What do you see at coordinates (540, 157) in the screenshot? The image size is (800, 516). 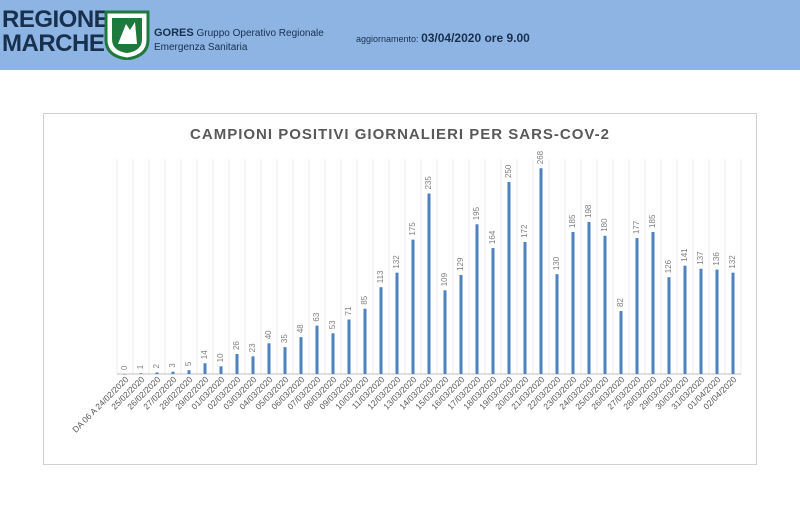 I see `data-label: 268` at bounding box center [540, 157].